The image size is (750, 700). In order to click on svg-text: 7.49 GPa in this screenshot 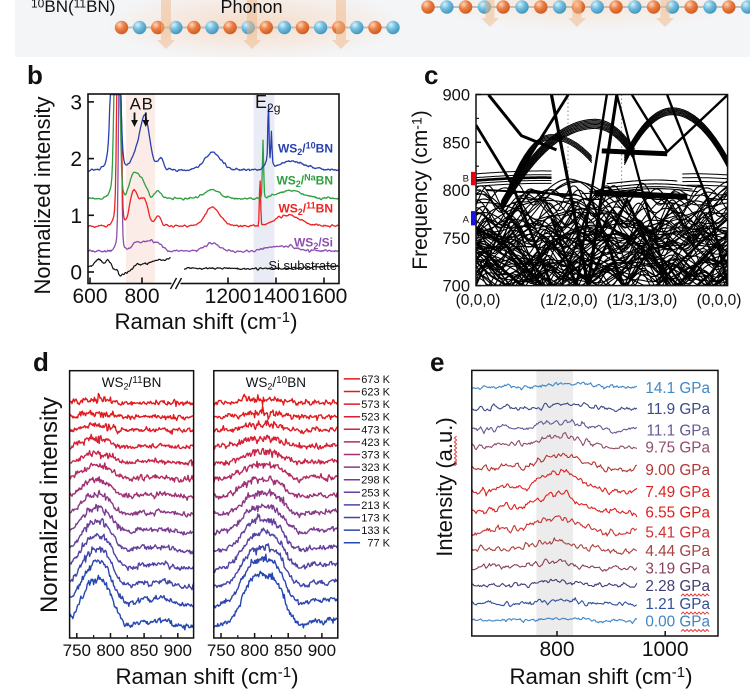, I will do `click(677, 492)`.